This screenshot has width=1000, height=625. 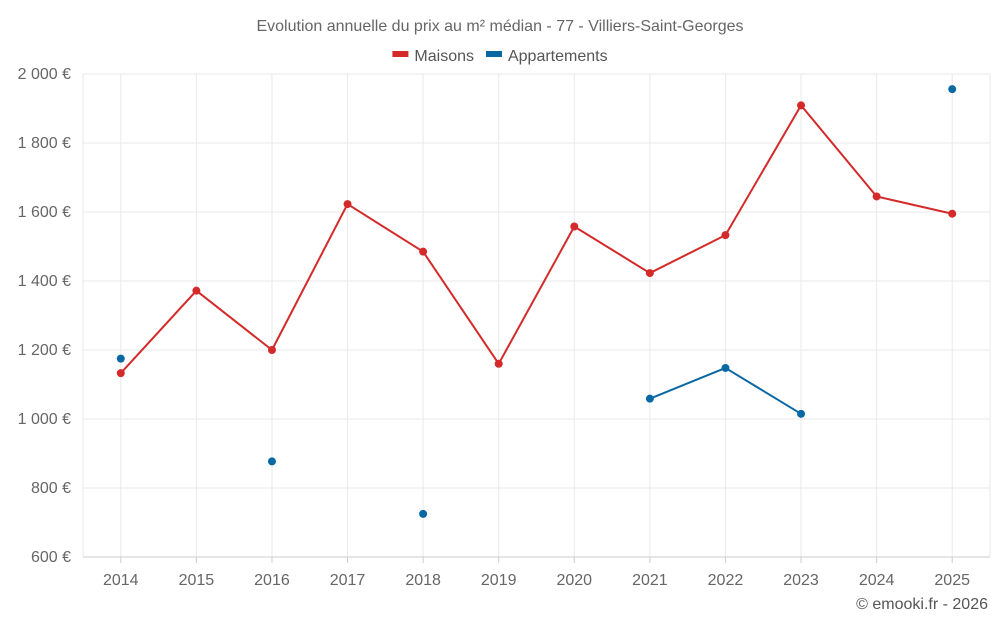 What do you see at coordinates (493, 54) in the screenshot?
I see `legend-swatch-appartements` at bounding box center [493, 54].